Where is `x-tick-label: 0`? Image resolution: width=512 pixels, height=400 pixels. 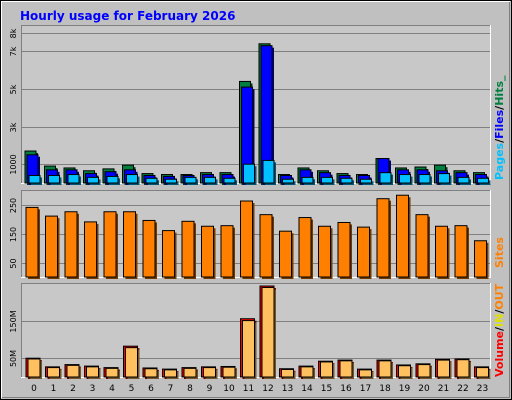
x-tick-label: 0 is located at coordinates (34, 389).